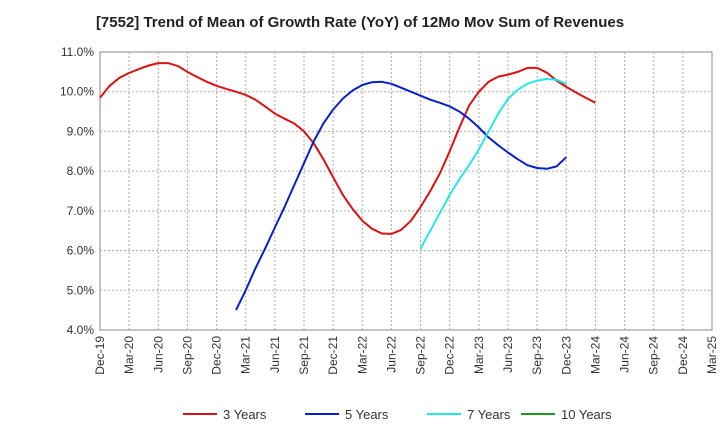 Image resolution: width=720 pixels, height=440 pixels. Describe the element at coordinates (683, 355) in the screenshot. I see `x-tick-label: Dec-24` at that location.